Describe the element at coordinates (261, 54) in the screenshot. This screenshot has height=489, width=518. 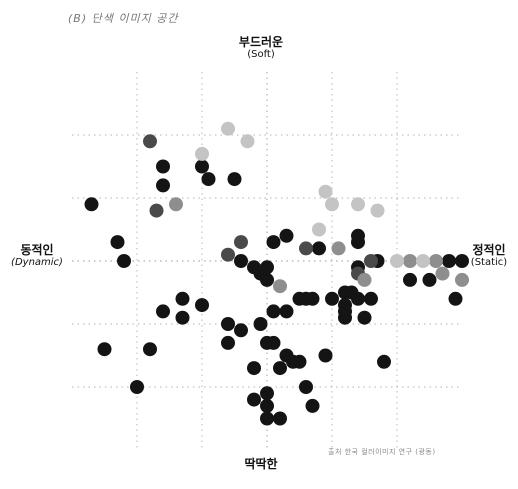
I see `axis-label-top-en: (Soft)` at that location.